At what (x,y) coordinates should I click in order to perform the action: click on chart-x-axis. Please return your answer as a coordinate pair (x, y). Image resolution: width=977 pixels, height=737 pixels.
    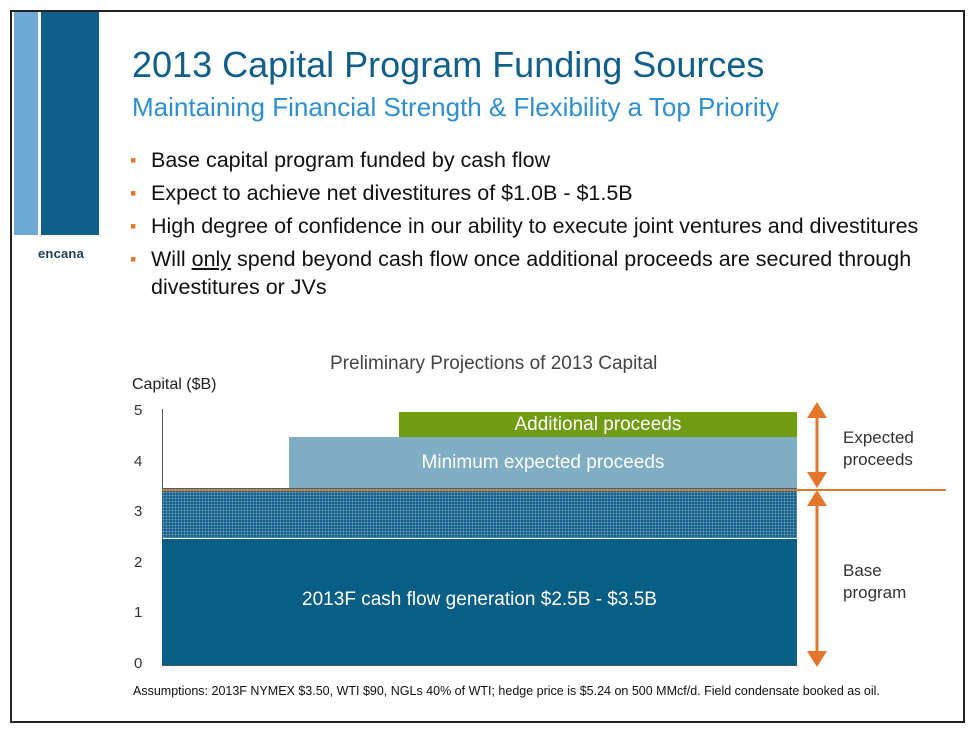
    Looking at the image, I should click on (479, 665).